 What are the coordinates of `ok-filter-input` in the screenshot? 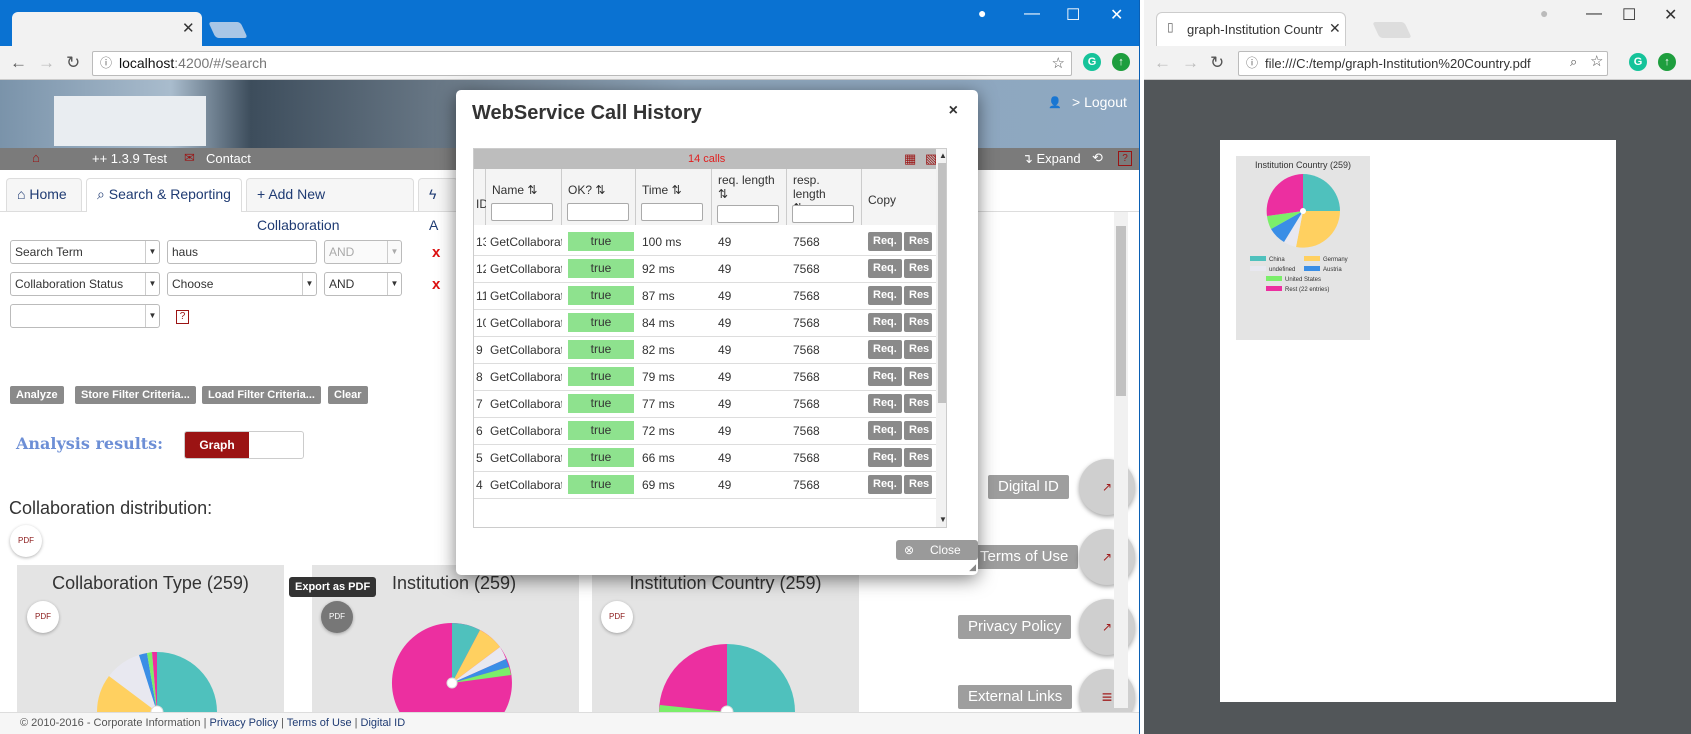 It's located at (598, 212).